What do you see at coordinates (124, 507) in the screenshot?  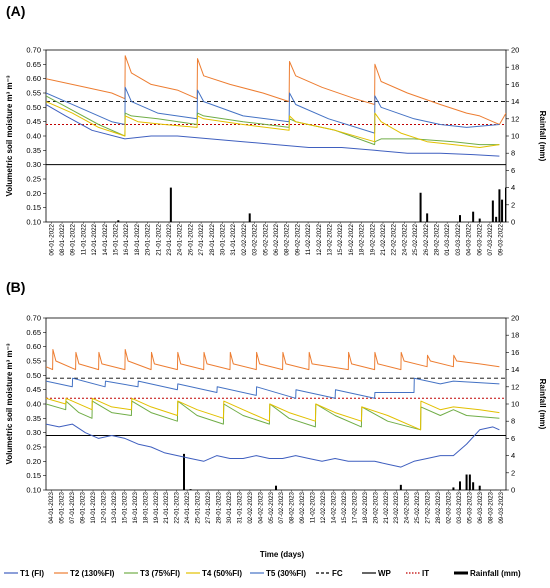 I see `x-tick-label: 15-01-2023` at bounding box center [124, 507].